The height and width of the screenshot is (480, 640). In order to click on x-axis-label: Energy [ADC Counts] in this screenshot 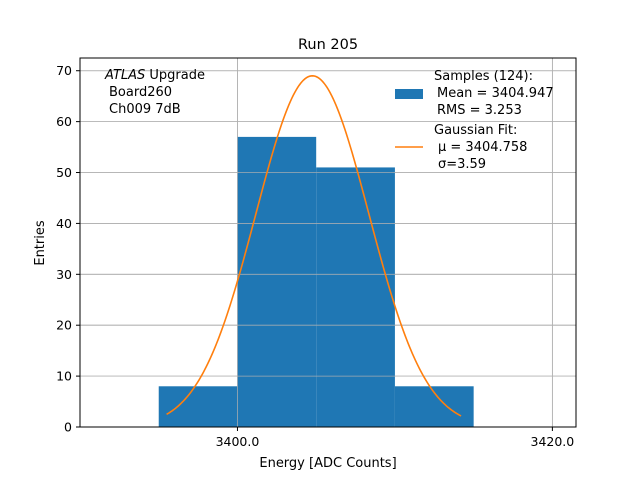, I will do `click(327, 463)`.